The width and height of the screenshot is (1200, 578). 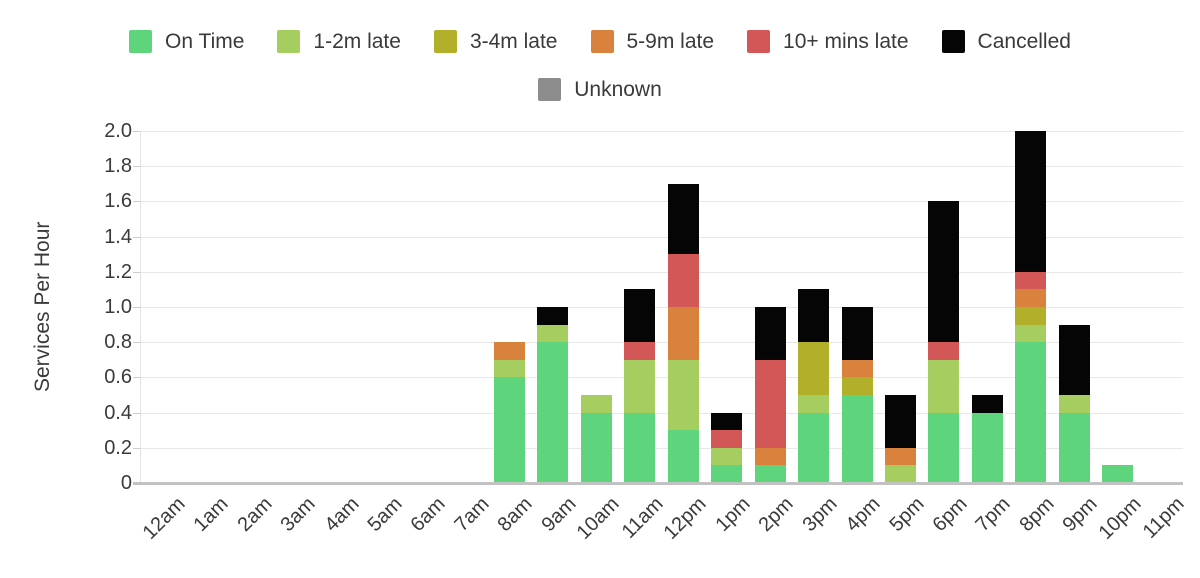 What do you see at coordinates (553, 333) in the screenshot?
I see `bar-segment-9am-1-2m-late` at bounding box center [553, 333].